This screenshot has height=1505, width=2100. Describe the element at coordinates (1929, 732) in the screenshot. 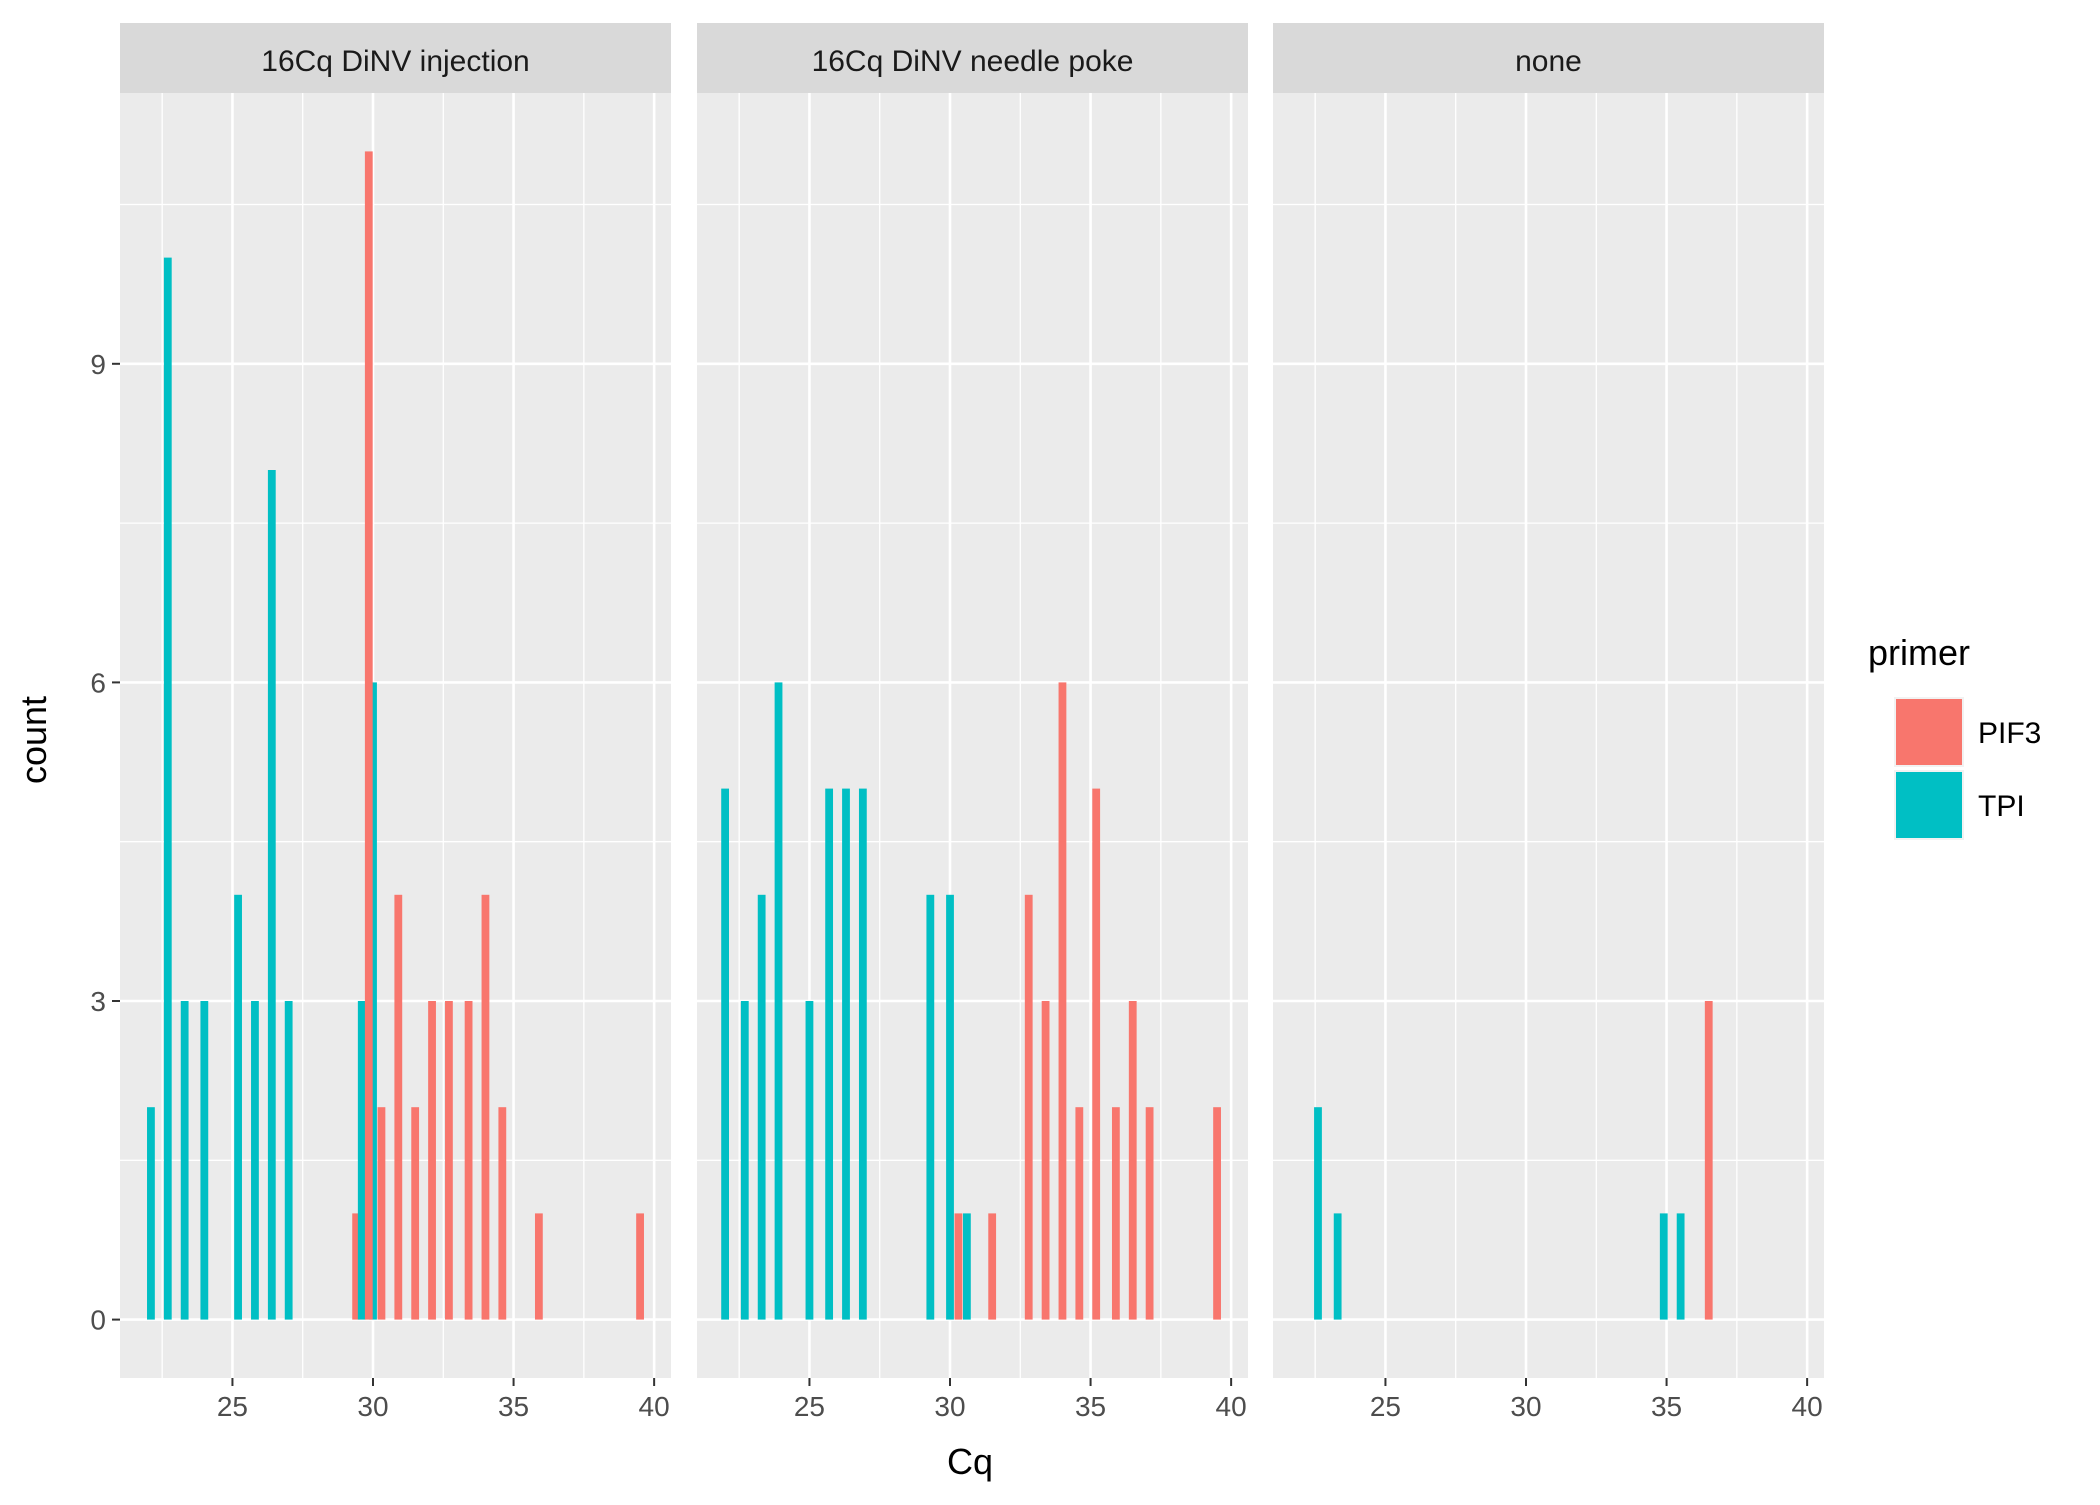

I see `legend-key-pif3` at that location.